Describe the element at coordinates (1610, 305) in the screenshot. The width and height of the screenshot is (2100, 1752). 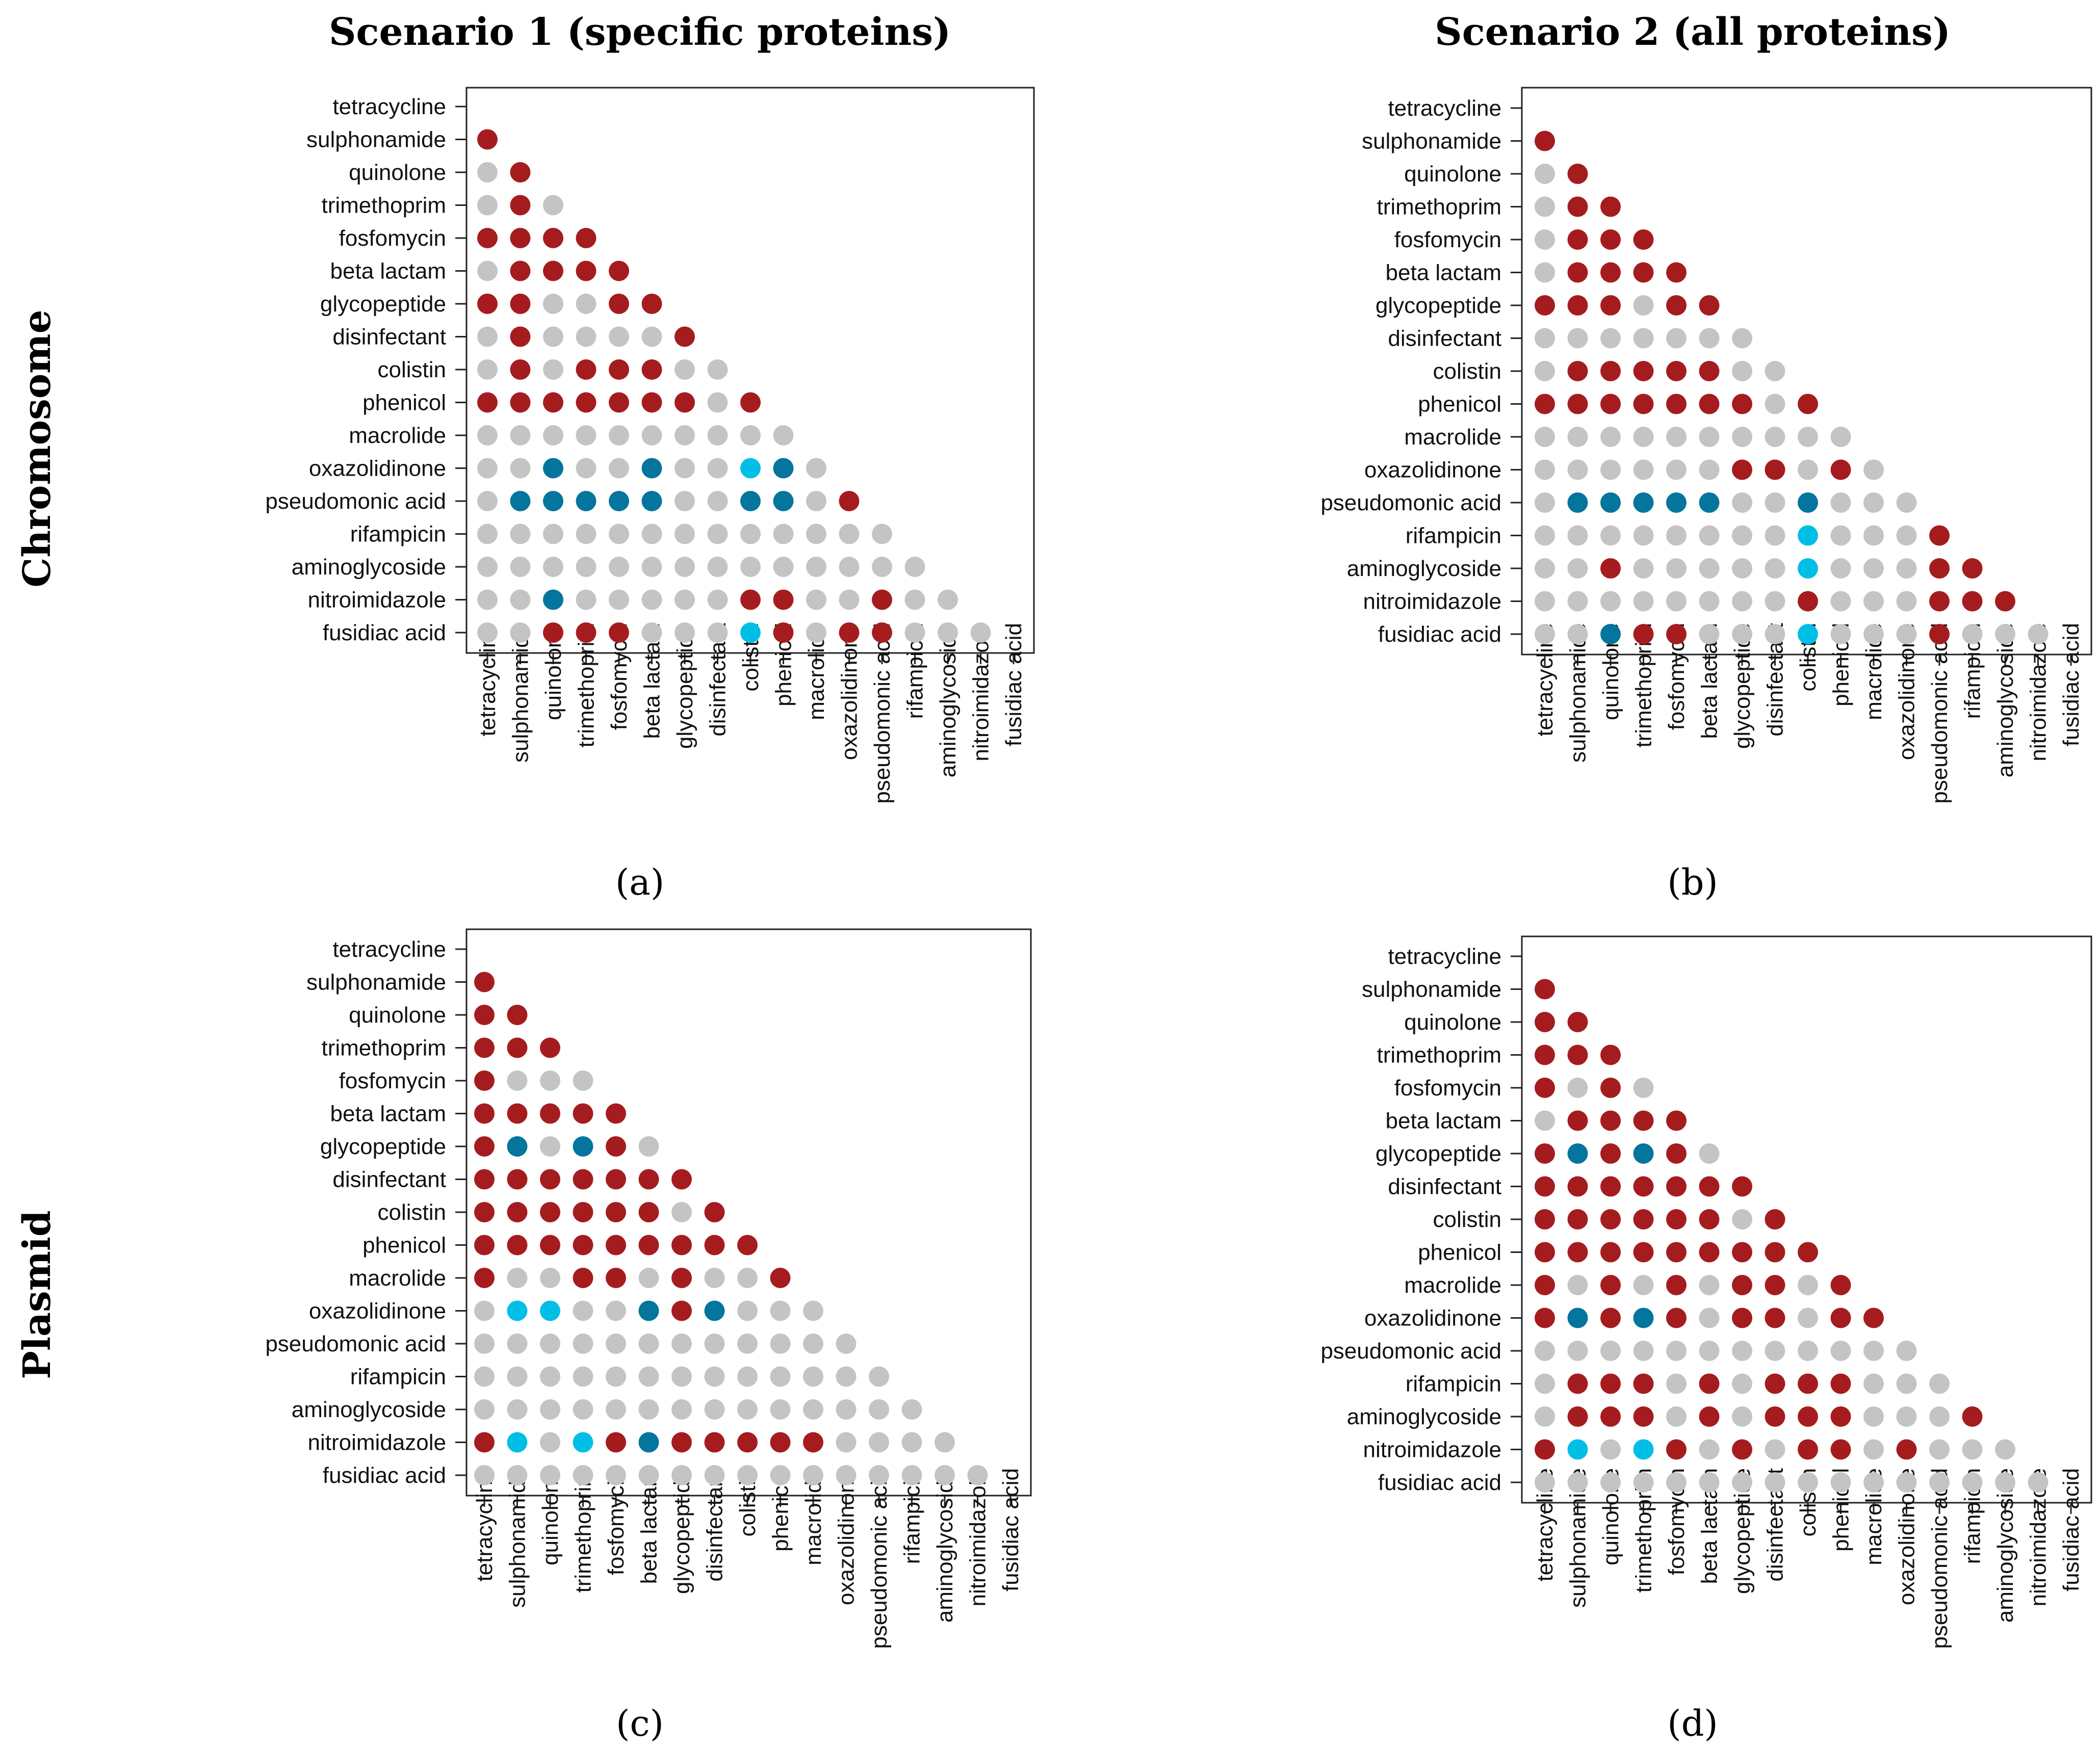
I see `dot-glycopeptide-x-quinolone-positive` at that location.